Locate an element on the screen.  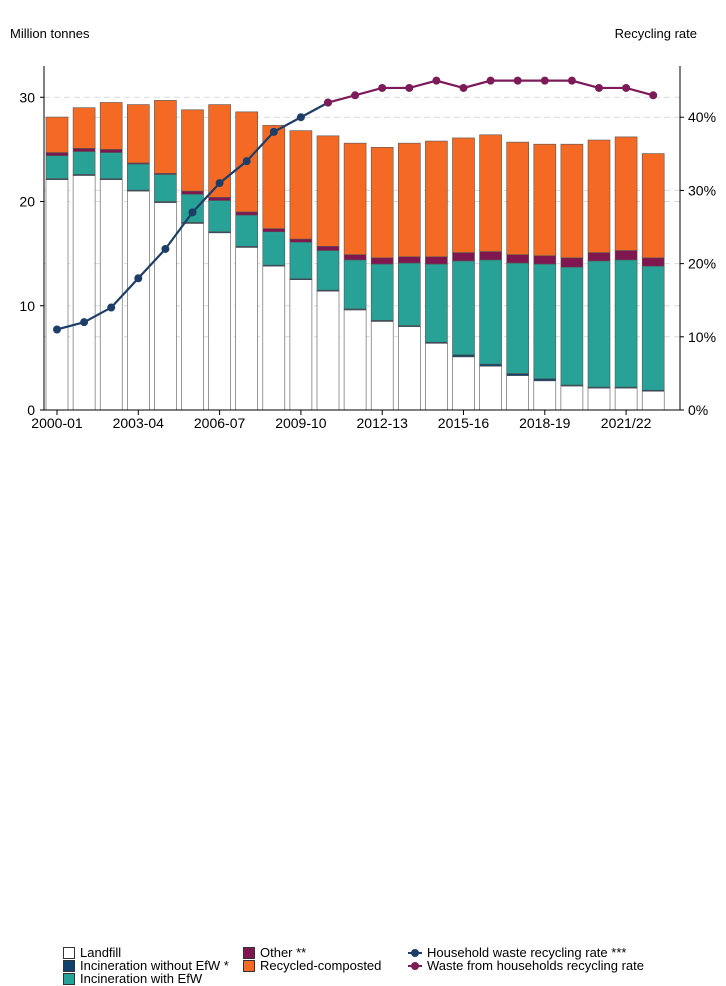
left-tick-label-10: 10 is located at coordinates (27, 306).